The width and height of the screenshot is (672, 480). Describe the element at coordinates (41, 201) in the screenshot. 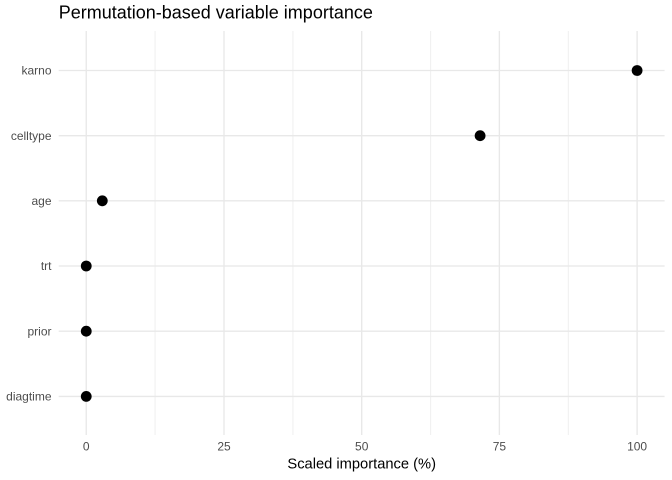

I see `svg-text: age` at that location.